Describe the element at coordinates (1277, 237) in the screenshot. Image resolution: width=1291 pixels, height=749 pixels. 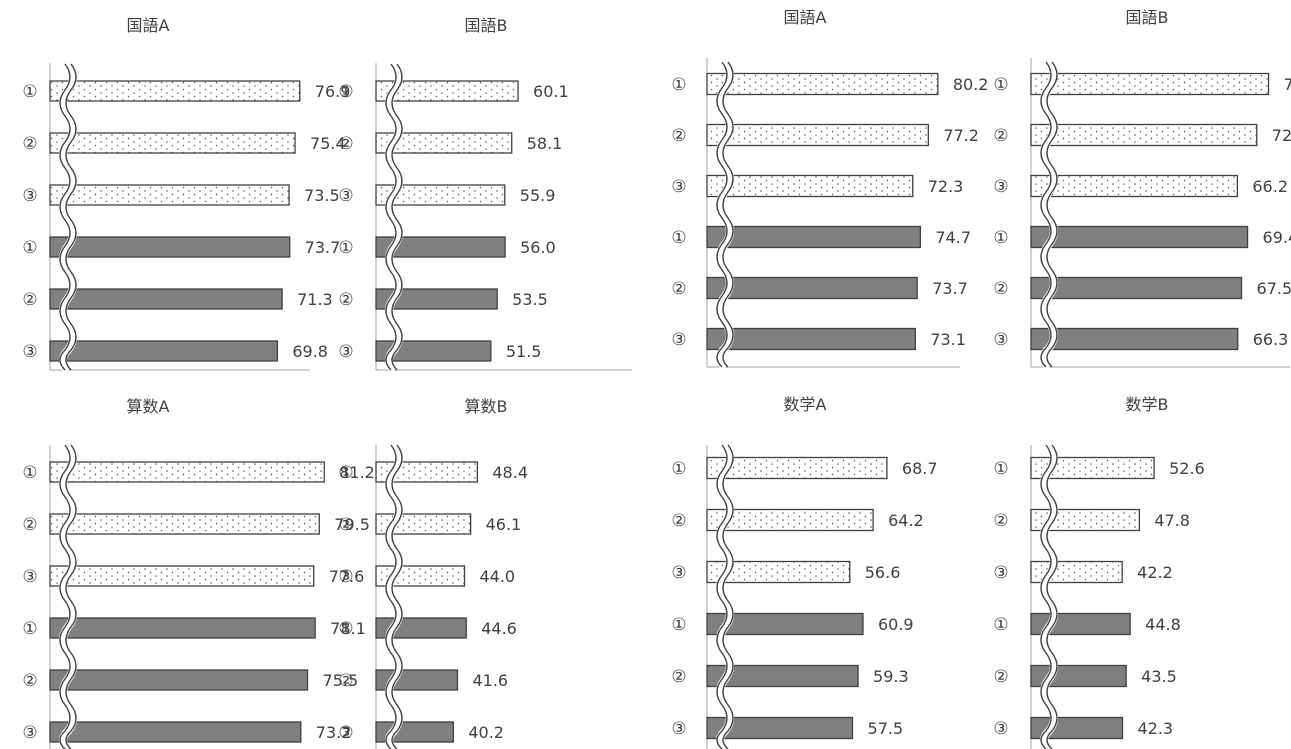
I see `data-label: 69.4` at that location.